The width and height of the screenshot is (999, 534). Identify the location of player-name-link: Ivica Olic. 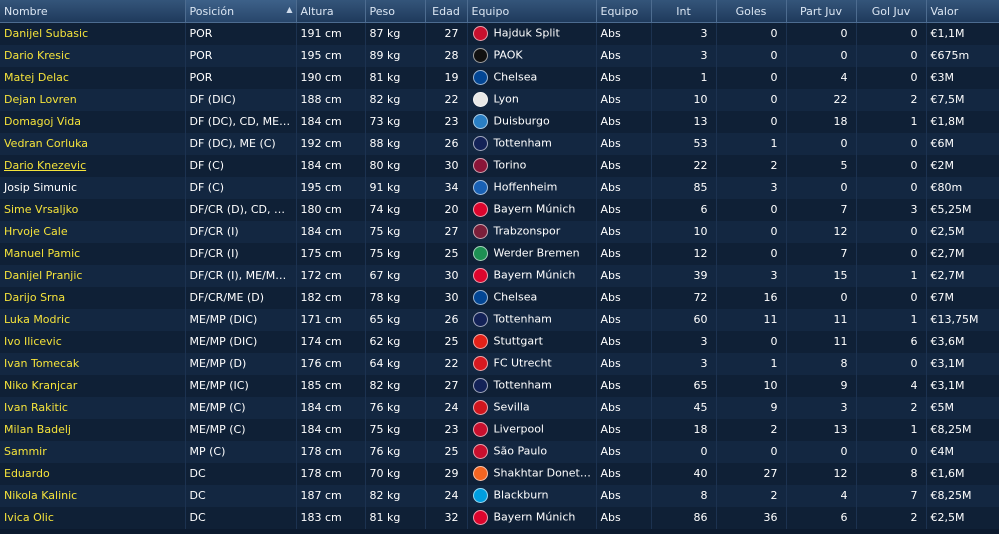
(93, 517).